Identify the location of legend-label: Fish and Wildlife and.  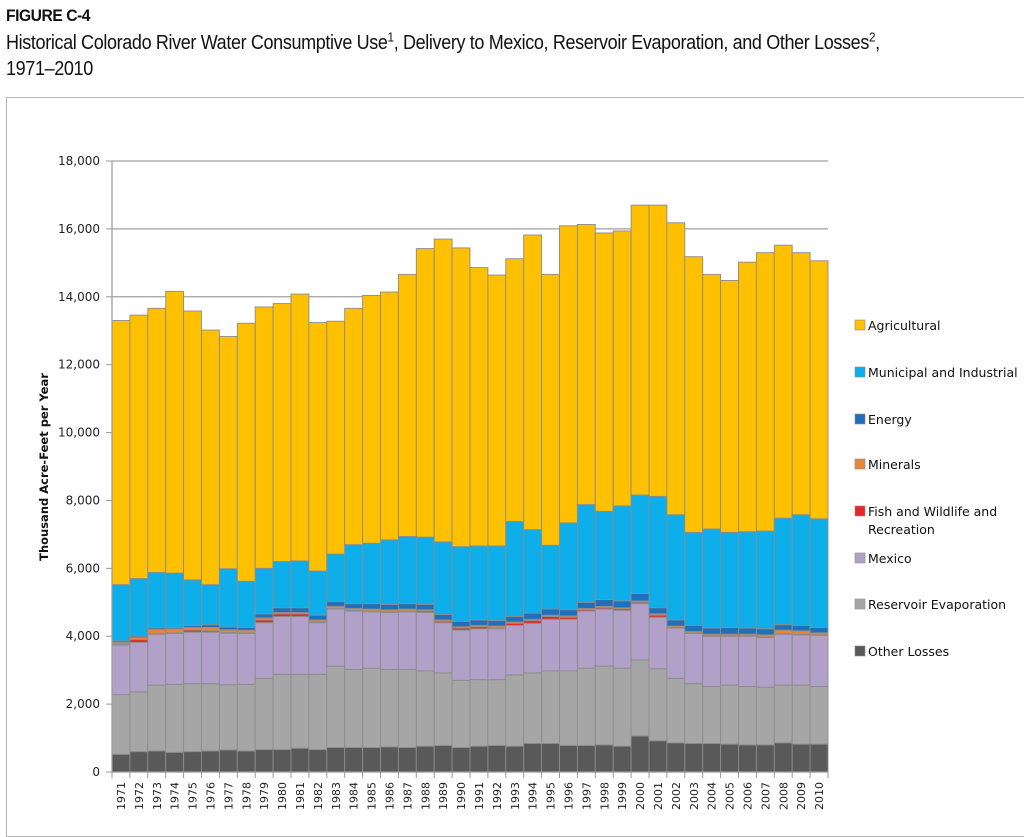
(932, 511).